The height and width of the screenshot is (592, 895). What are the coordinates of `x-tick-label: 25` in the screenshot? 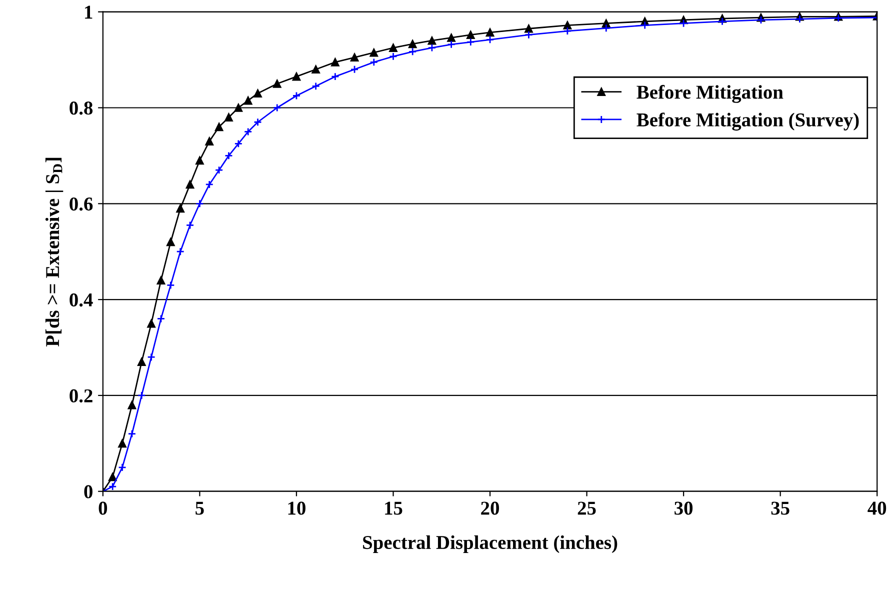 It's located at (587, 508).